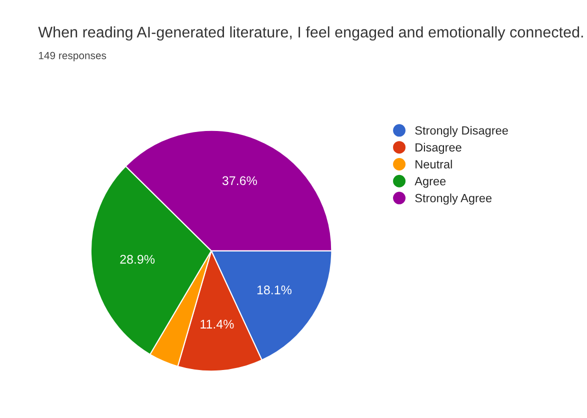 This screenshot has height=418, width=587. What do you see at coordinates (430, 182) in the screenshot?
I see `legend-label: Agree` at bounding box center [430, 182].